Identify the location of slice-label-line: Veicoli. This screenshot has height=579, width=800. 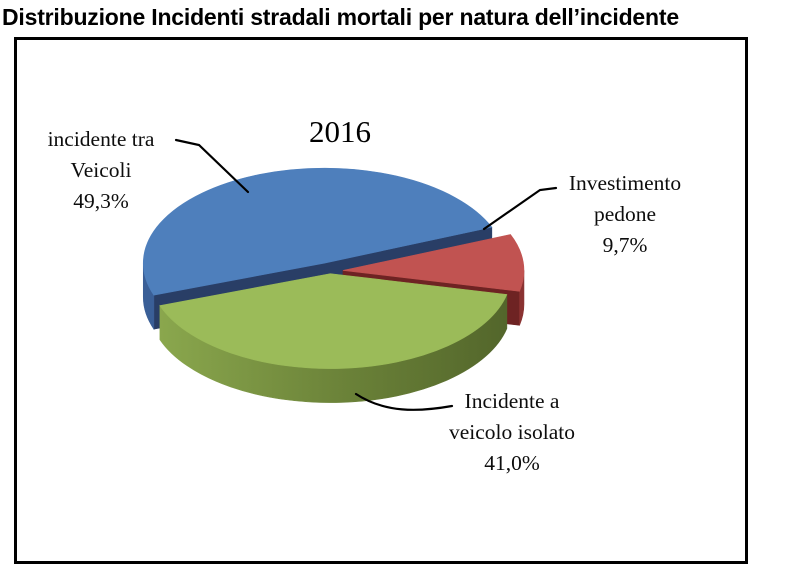
(101, 170).